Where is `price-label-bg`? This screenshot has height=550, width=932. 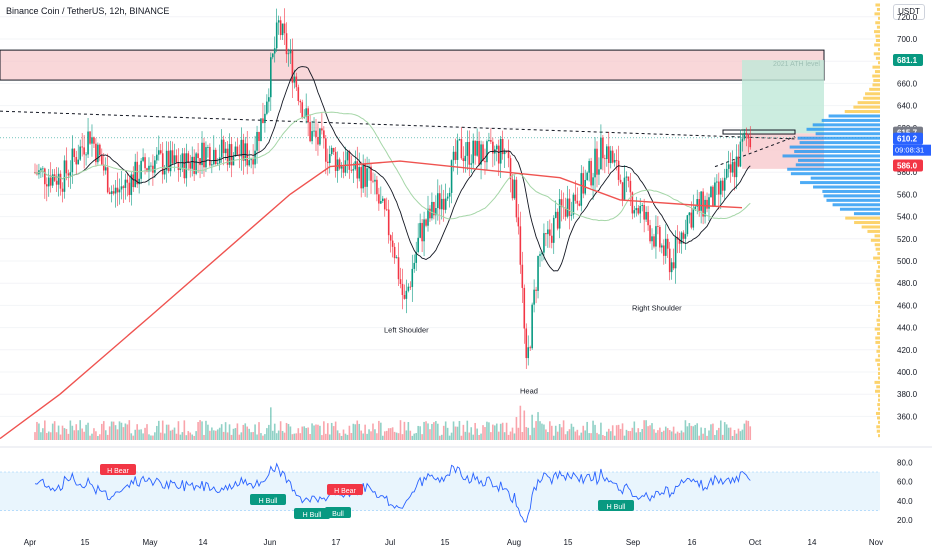 price-label-bg is located at coordinates (908, 138).